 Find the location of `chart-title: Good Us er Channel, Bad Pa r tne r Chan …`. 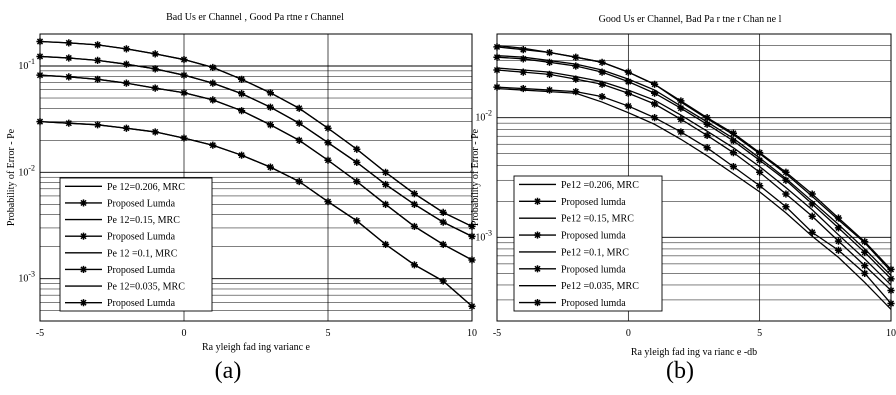

chart-title: Good Us er Channel, Bad Pa r tne r Chan … is located at coordinates (690, 19).